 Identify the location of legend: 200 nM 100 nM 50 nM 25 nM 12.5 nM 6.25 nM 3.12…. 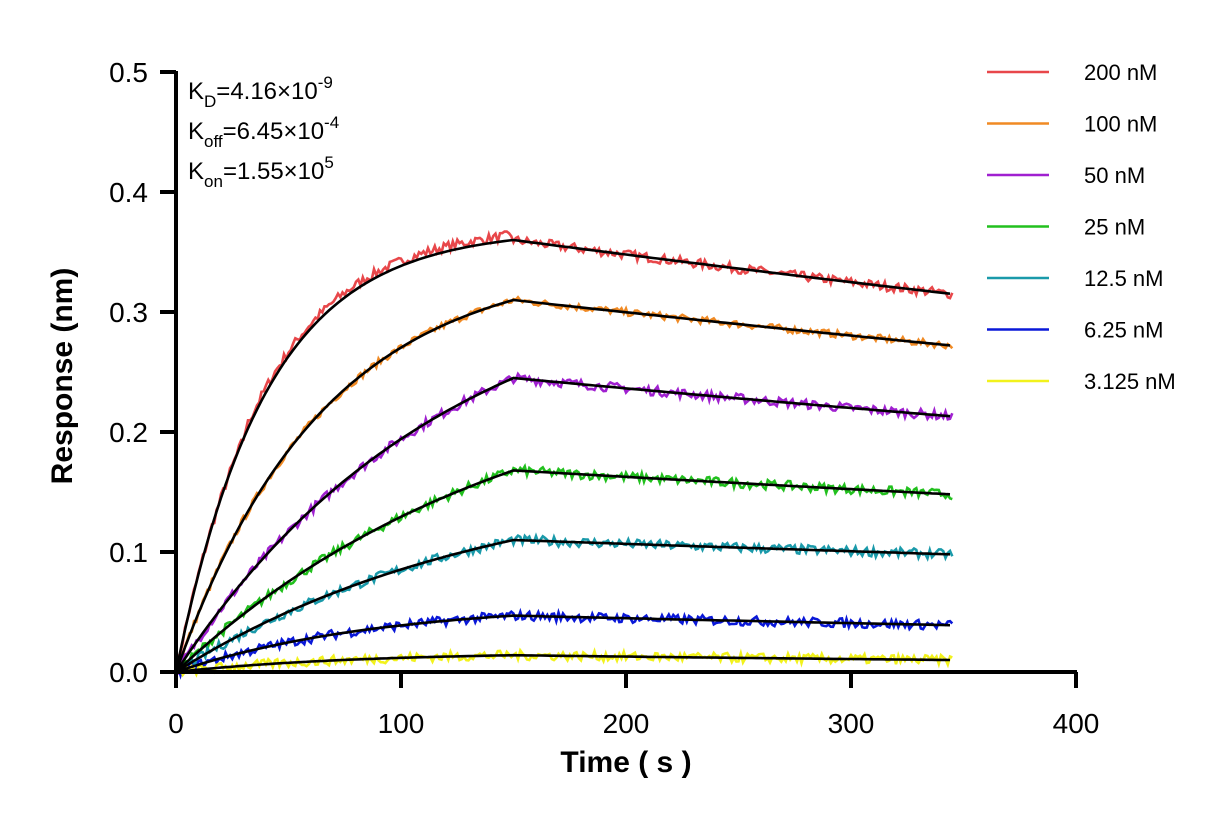
(1081, 227).